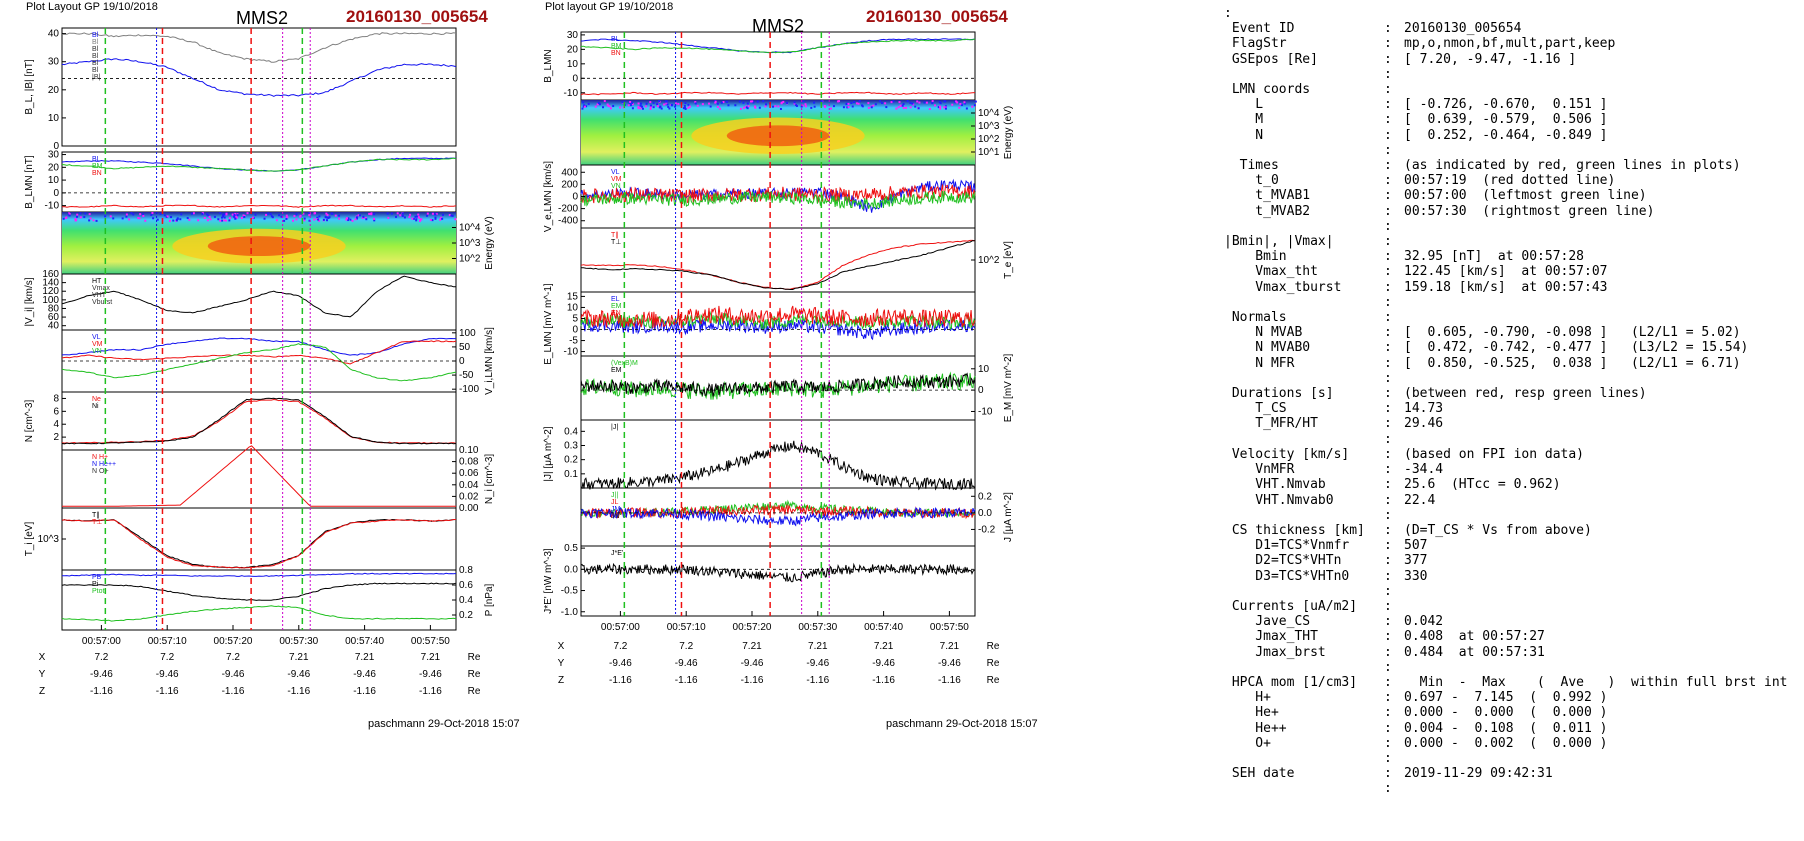 Image resolution: width=1804 pixels, height=841 pixels. I want to click on legend-entry: BL, so click(96, 159).